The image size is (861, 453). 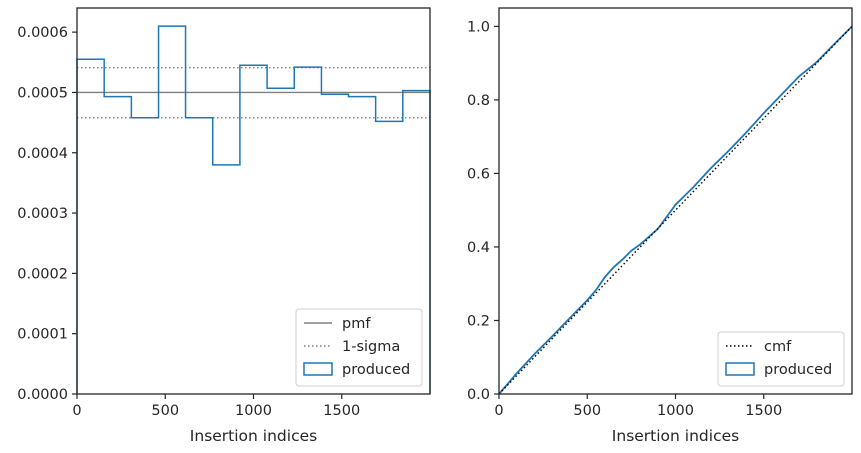 I want to click on left-y-tick-label: 0.0004, so click(x=42, y=154).